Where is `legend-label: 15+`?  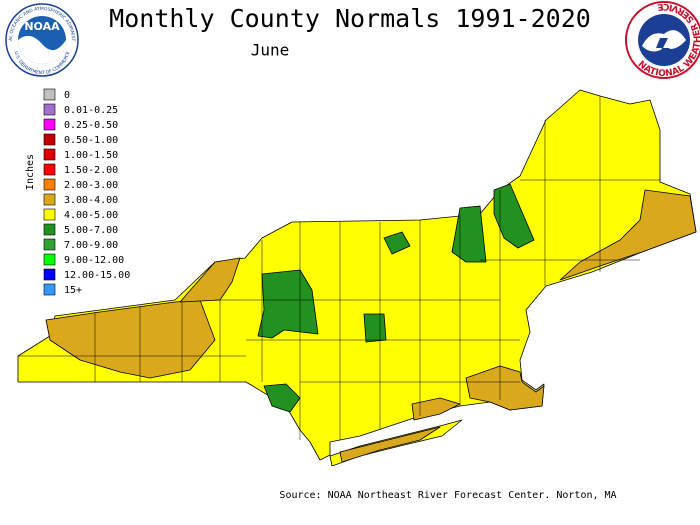
legend-label: 15+ is located at coordinates (73, 290).